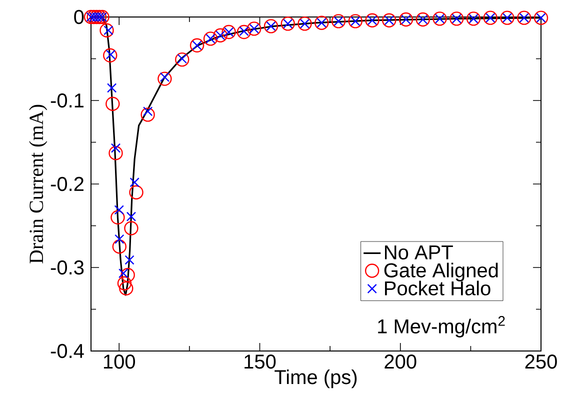  Describe the element at coordinates (441, 327) in the screenshot. I see `annotation: 1 Mev-mg/cm$^{2}$` at that location.